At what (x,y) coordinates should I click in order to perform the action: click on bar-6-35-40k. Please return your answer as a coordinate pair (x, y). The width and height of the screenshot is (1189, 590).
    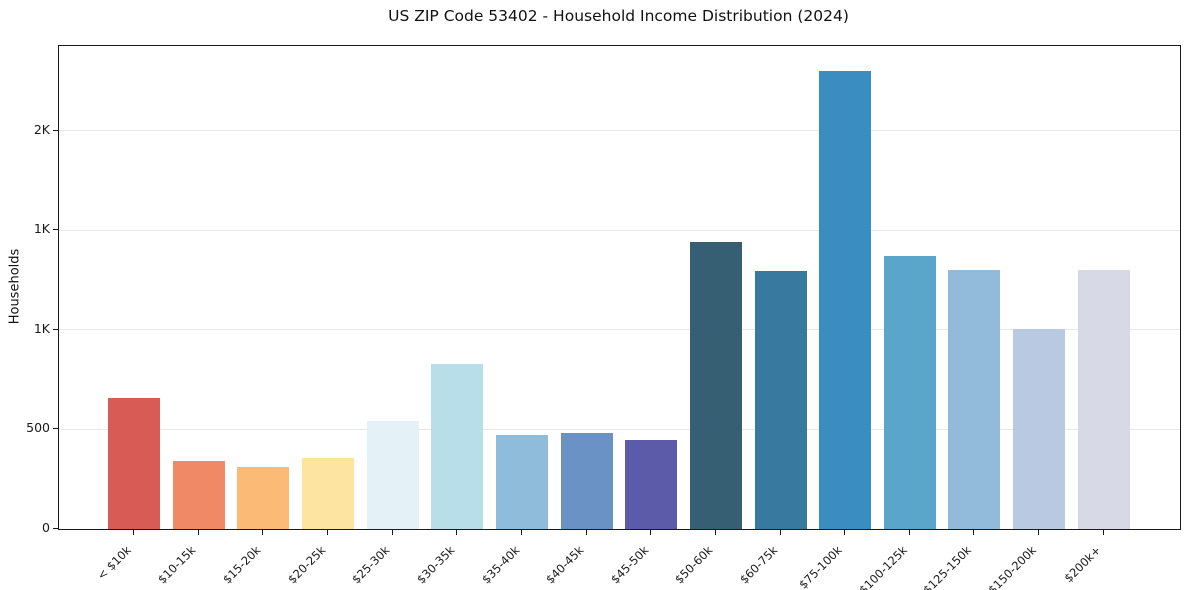
    Looking at the image, I should click on (521, 482).